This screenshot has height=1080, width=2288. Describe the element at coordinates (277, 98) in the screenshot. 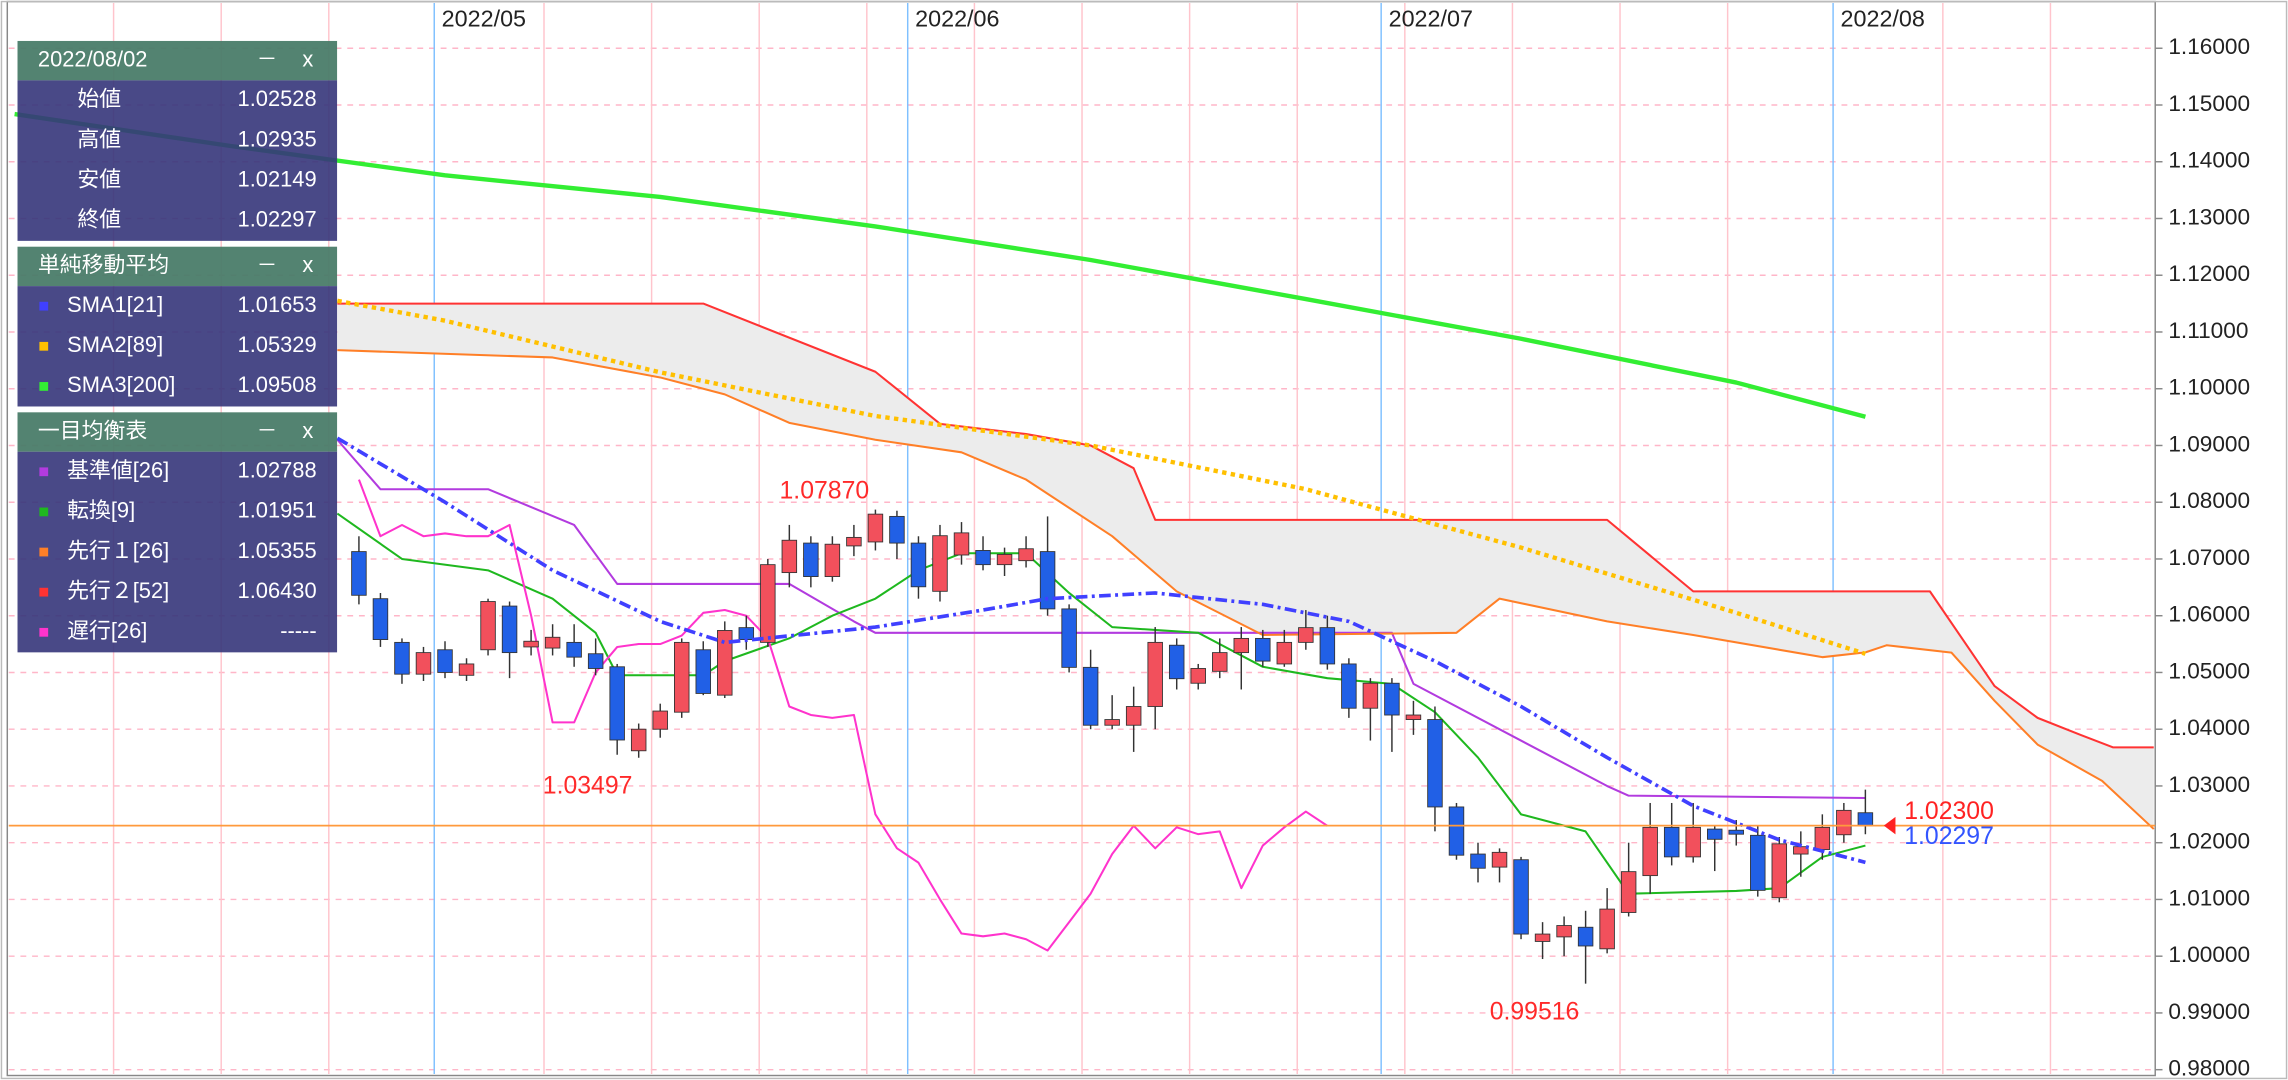

I see `panel-row-value: 1.02528` at that location.